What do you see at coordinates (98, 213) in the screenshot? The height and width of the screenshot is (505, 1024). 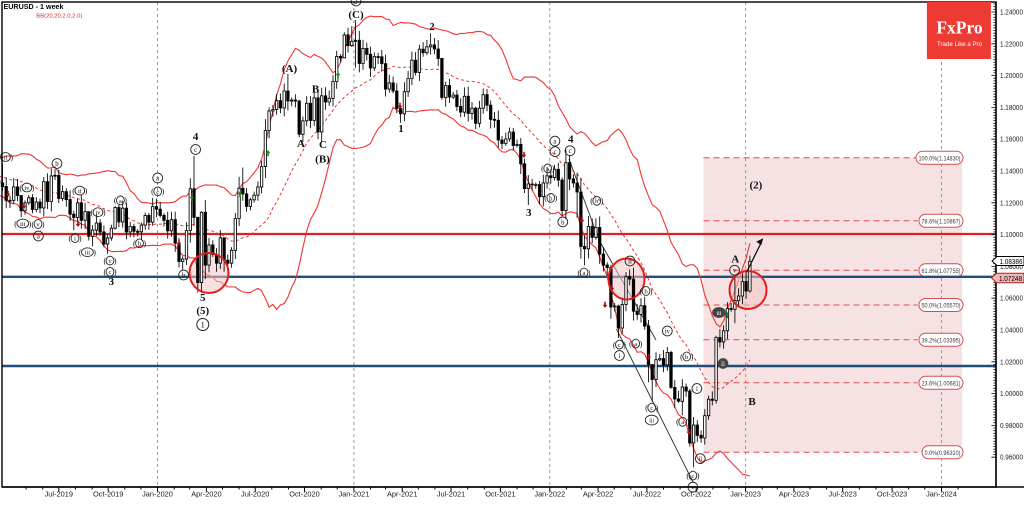 I see `svg-text: iv` at bounding box center [98, 213].